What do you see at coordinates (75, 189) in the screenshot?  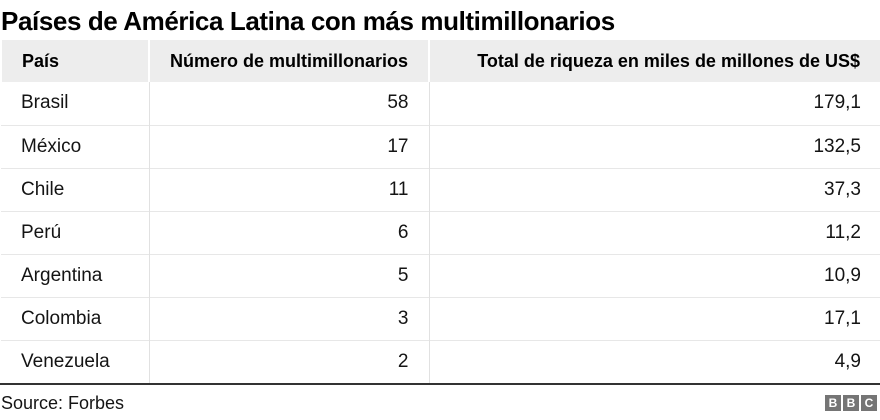 I see `country-cell: Chile` at bounding box center [75, 189].